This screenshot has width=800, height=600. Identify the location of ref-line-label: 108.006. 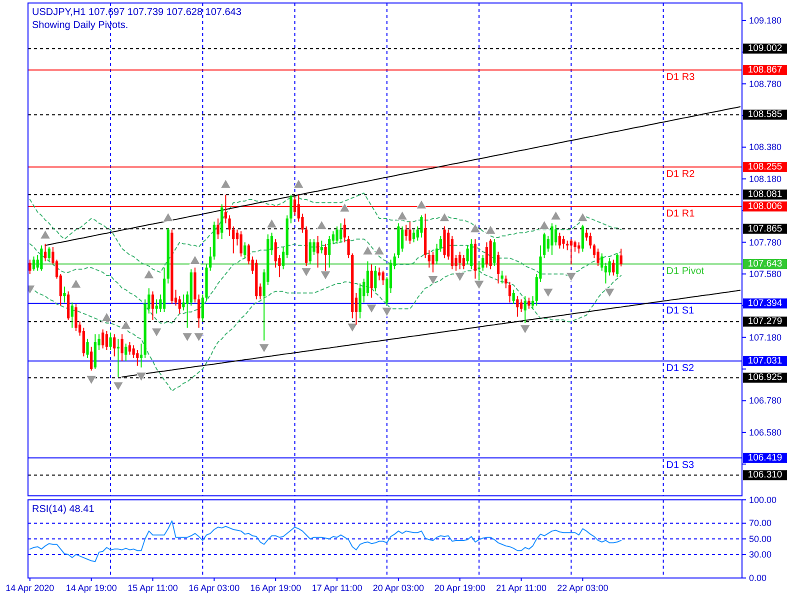
(765, 206).